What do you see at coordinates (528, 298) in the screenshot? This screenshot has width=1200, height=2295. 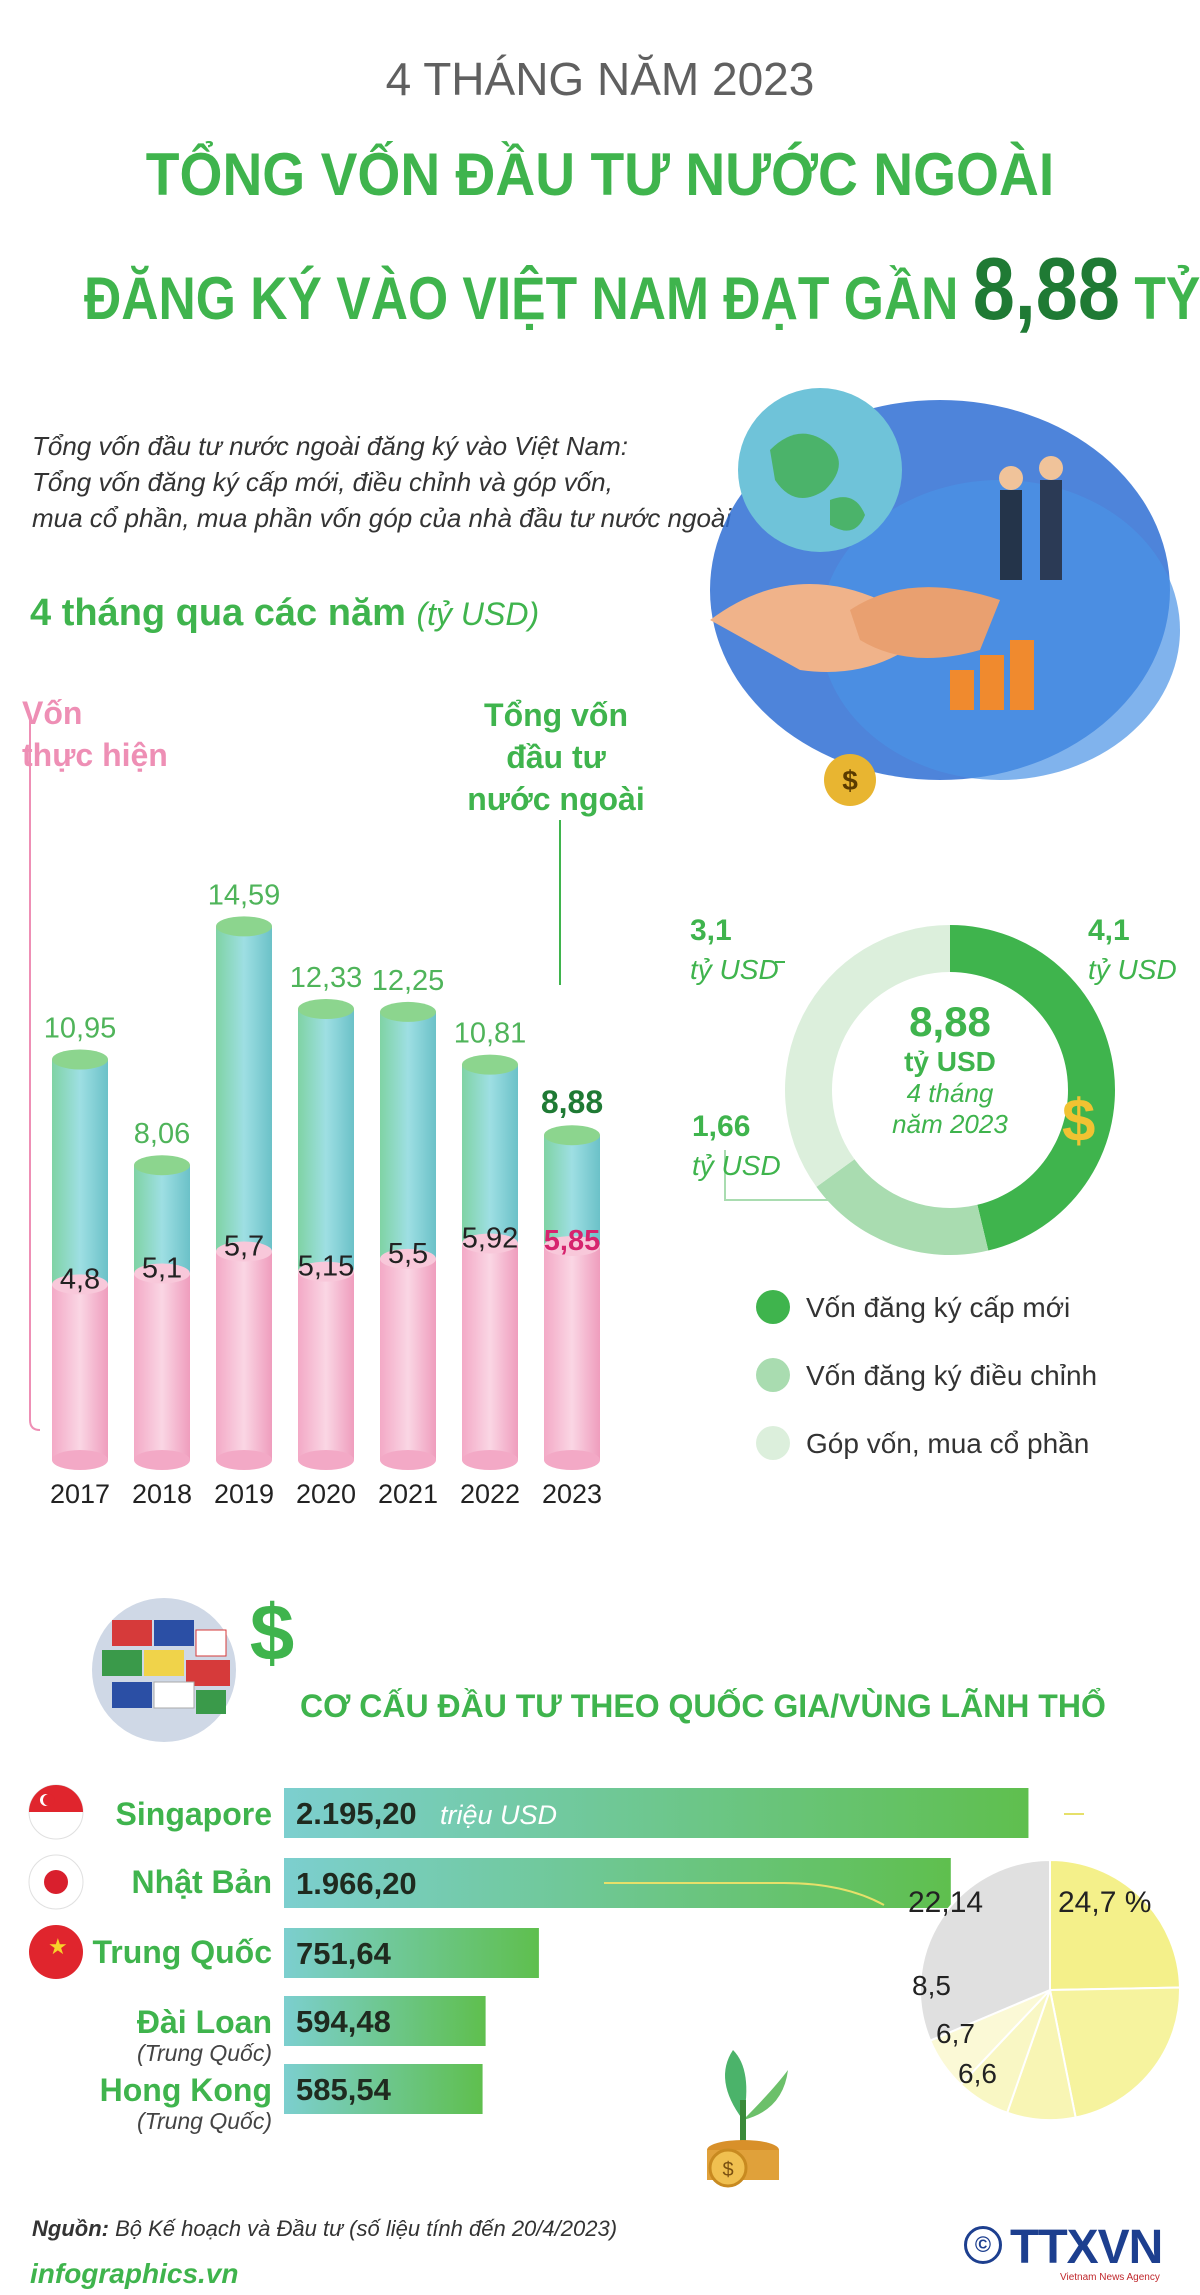 I see `title-line-2-prefix: ĐĂNG KÝ VÀO VIỆT NAM ĐẠT GẦN` at bounding box center [528, 298].